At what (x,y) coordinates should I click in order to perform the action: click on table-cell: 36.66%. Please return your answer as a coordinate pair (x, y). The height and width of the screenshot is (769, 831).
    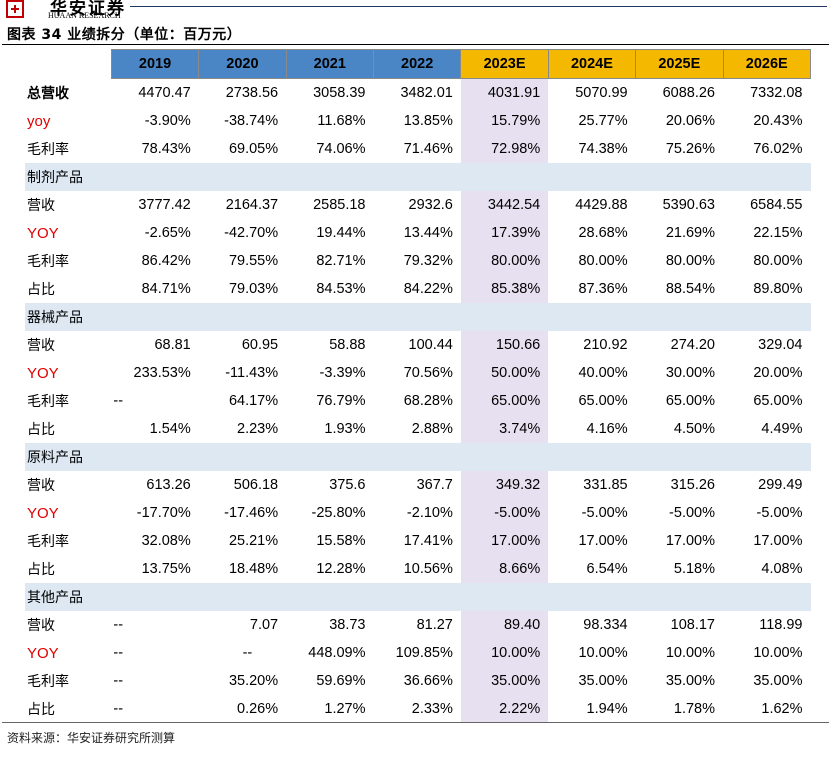
    Looking at the image, I should click on (428, 681).